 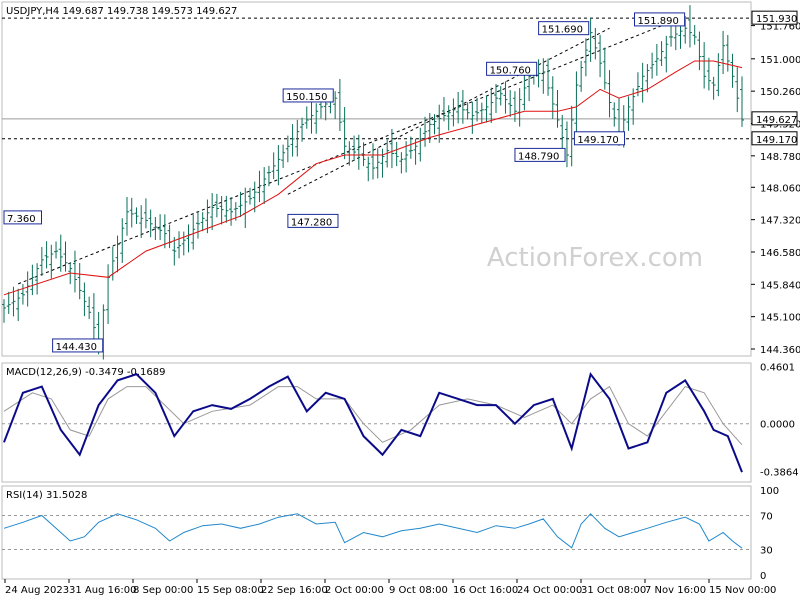 What do you see at coordinates (163, 590) in the screenshot?
I see `x-tick-label: 8 Sep 00:00` at bounding box center [163, 590].